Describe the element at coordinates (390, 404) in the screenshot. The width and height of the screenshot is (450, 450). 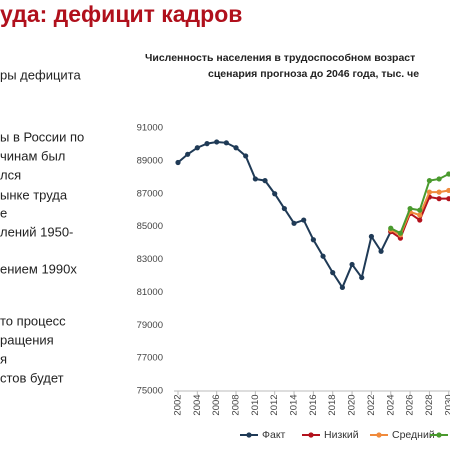
I see `x-tick-label: 2024` at that location.